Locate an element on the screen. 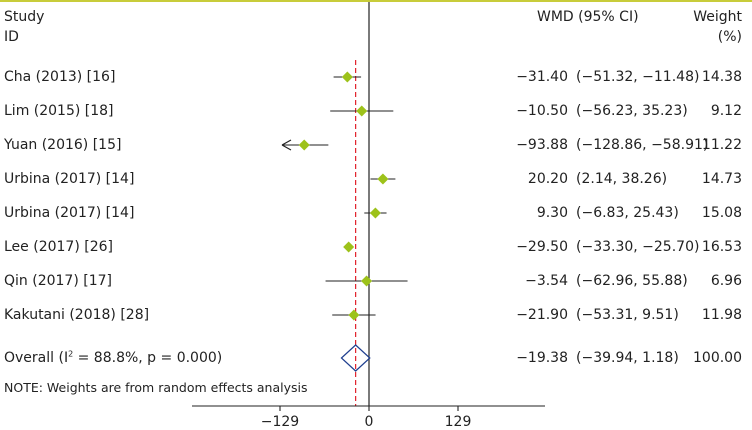 This screenshot has height=430, width=752. overall-weight: 100.00 is located at coordinates (717, 358).